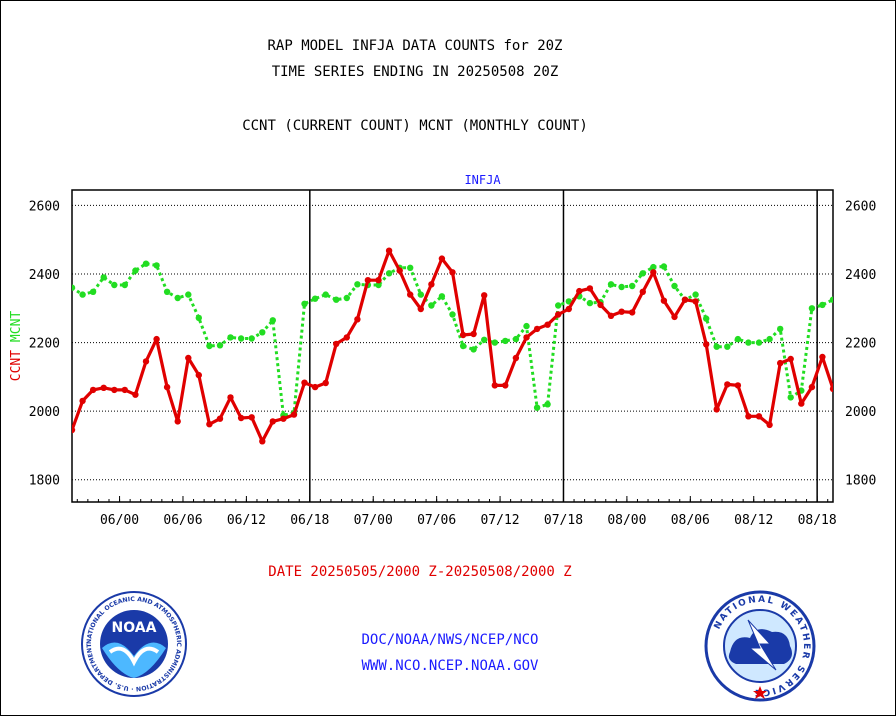 This screenshot has width=896, height=716. I want to click on y-tick-label-left: 2400, so click(44, 275).